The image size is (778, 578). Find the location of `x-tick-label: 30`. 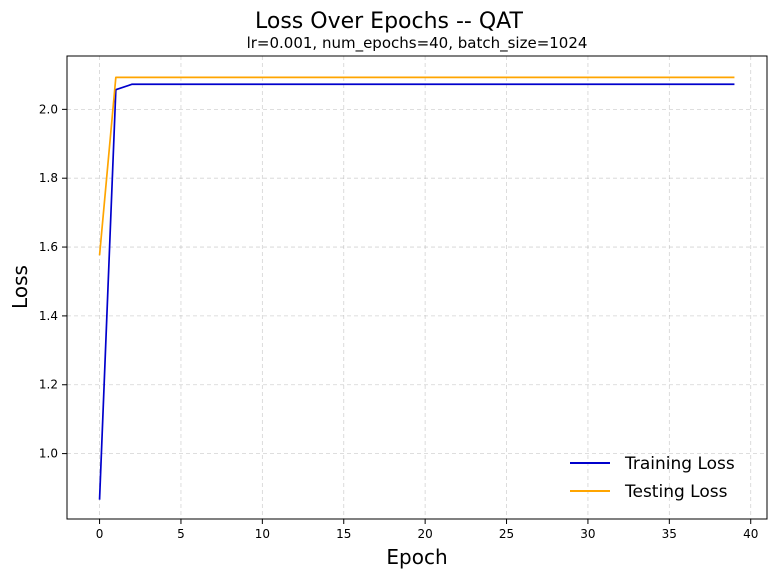

x-tick-label: 30 is located at coordinates (587, 534).